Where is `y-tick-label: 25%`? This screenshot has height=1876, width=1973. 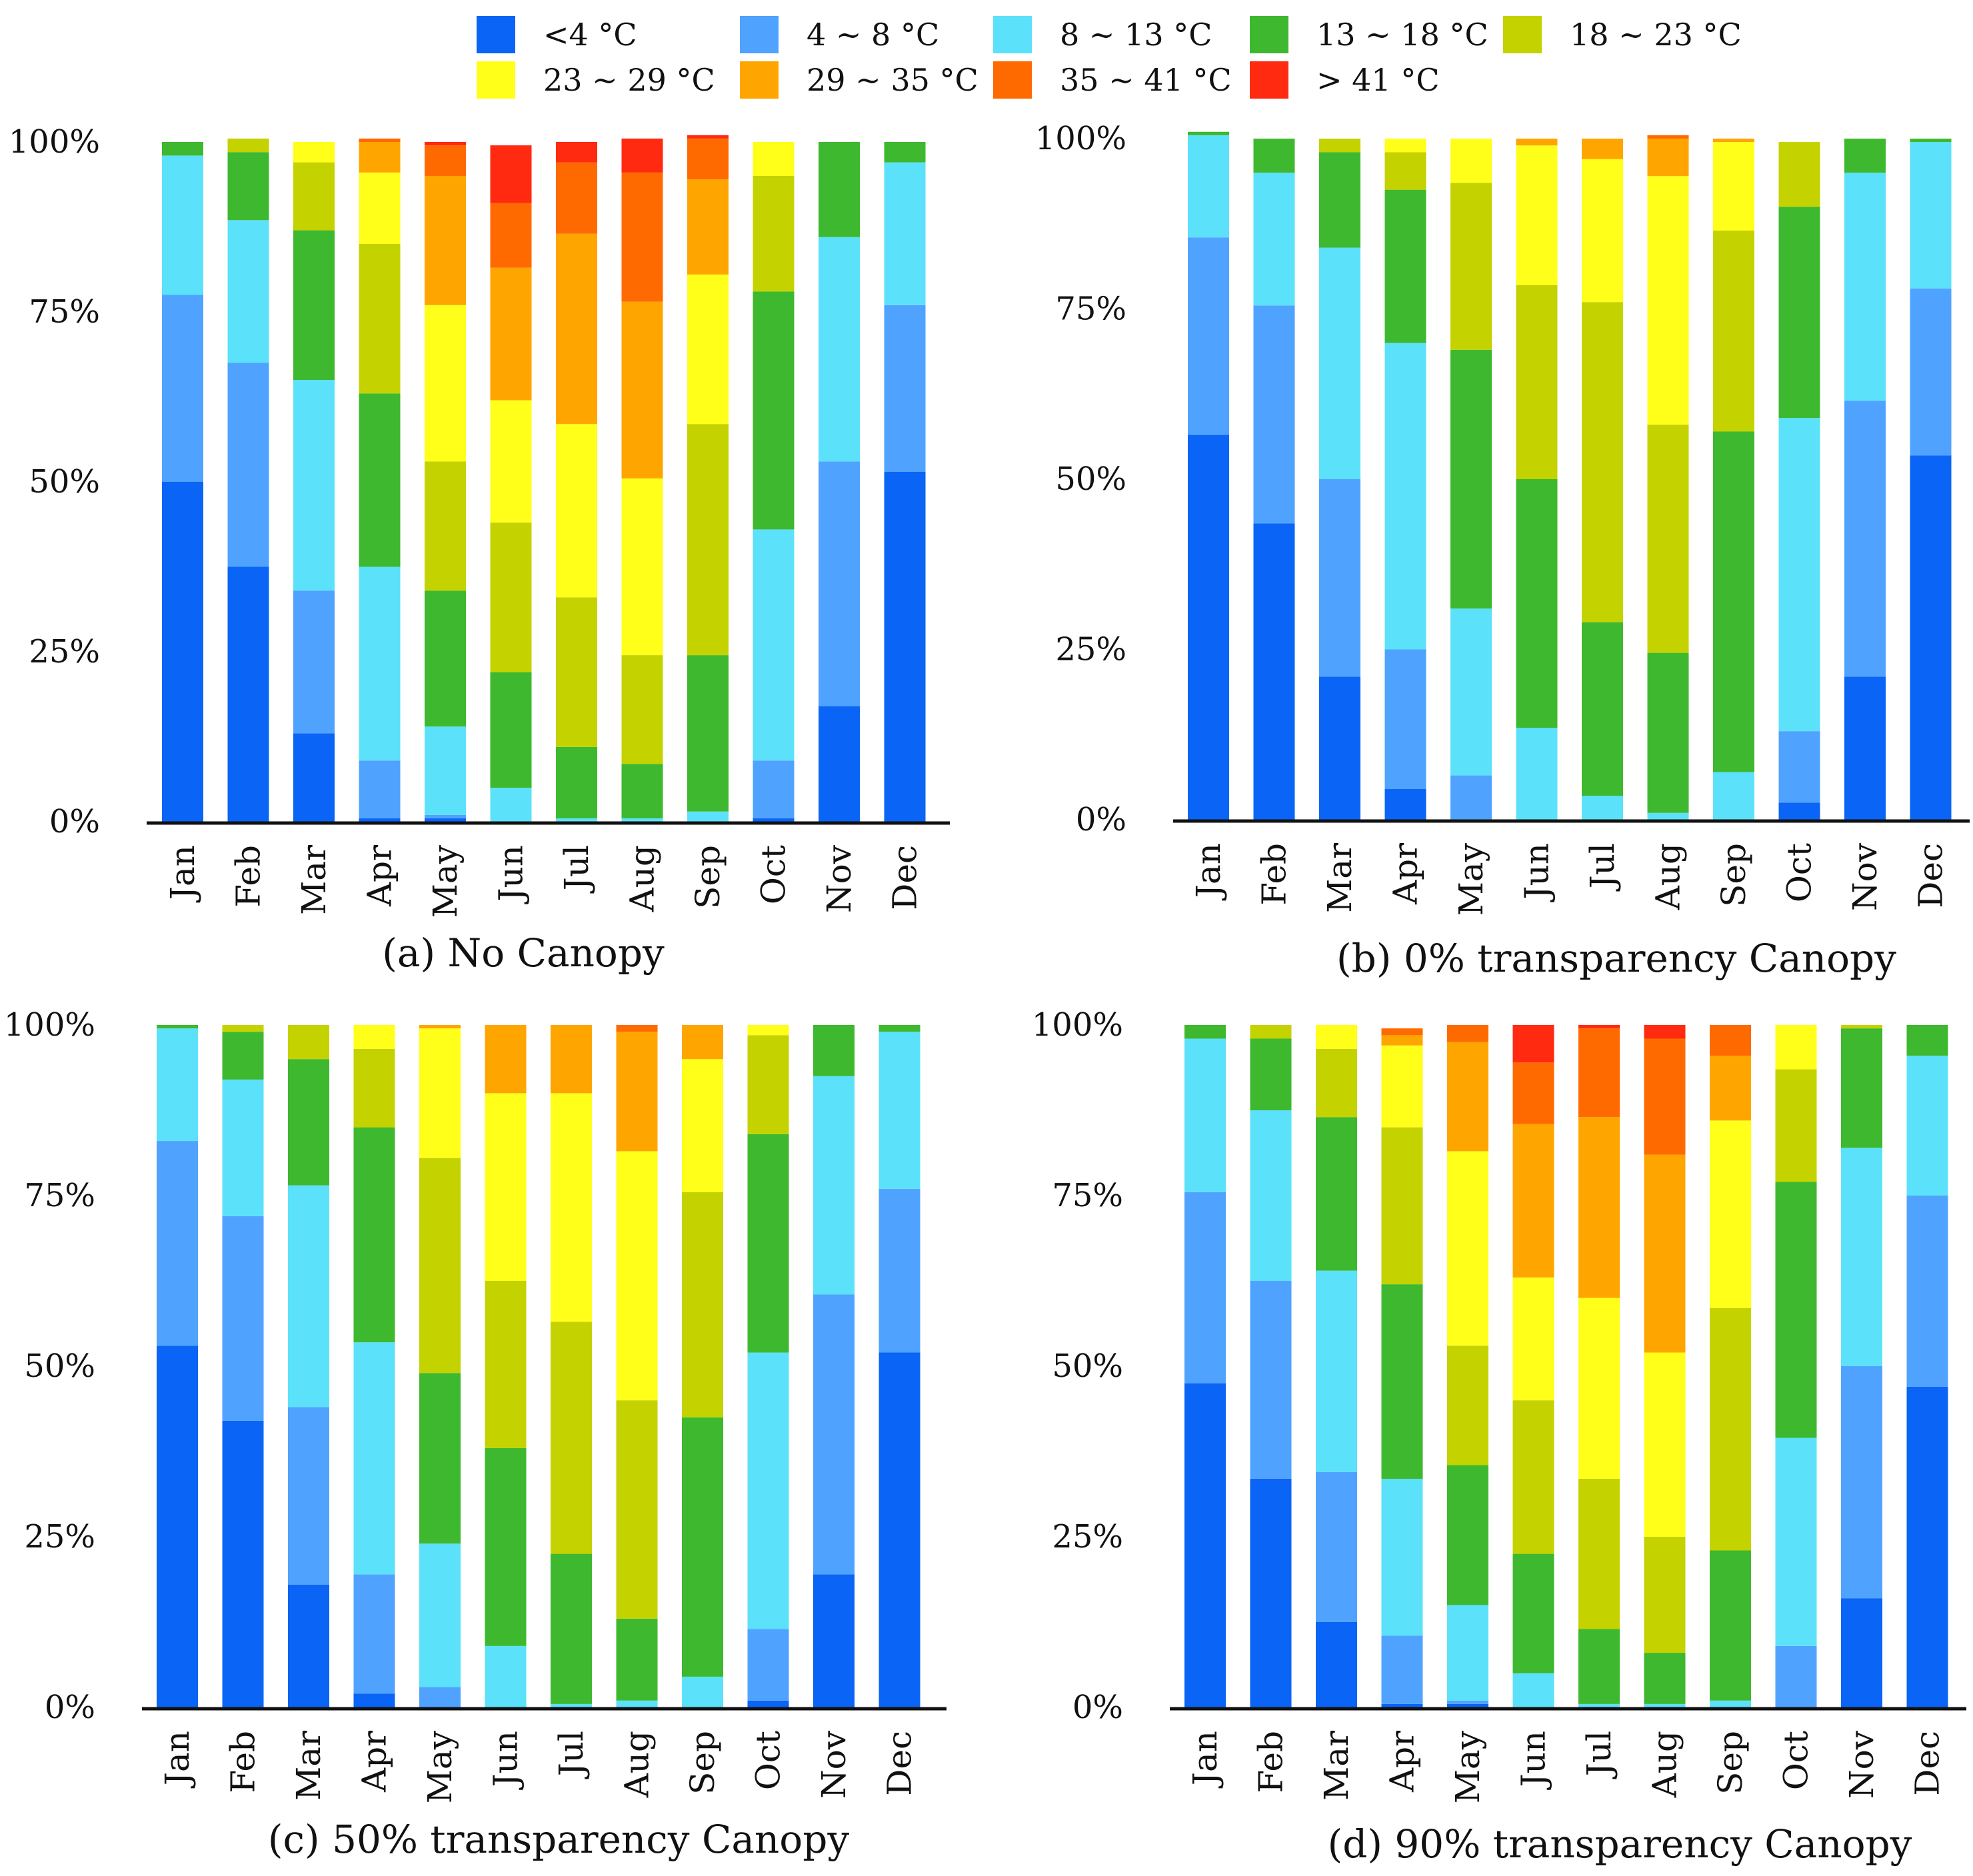 y-tick-label: 25% is located at coordinates (1088, 1536).